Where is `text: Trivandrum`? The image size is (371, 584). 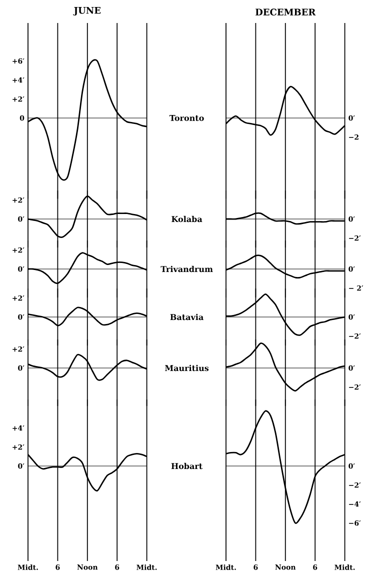
text: Trivandrum is located at coordinates (186, 269).